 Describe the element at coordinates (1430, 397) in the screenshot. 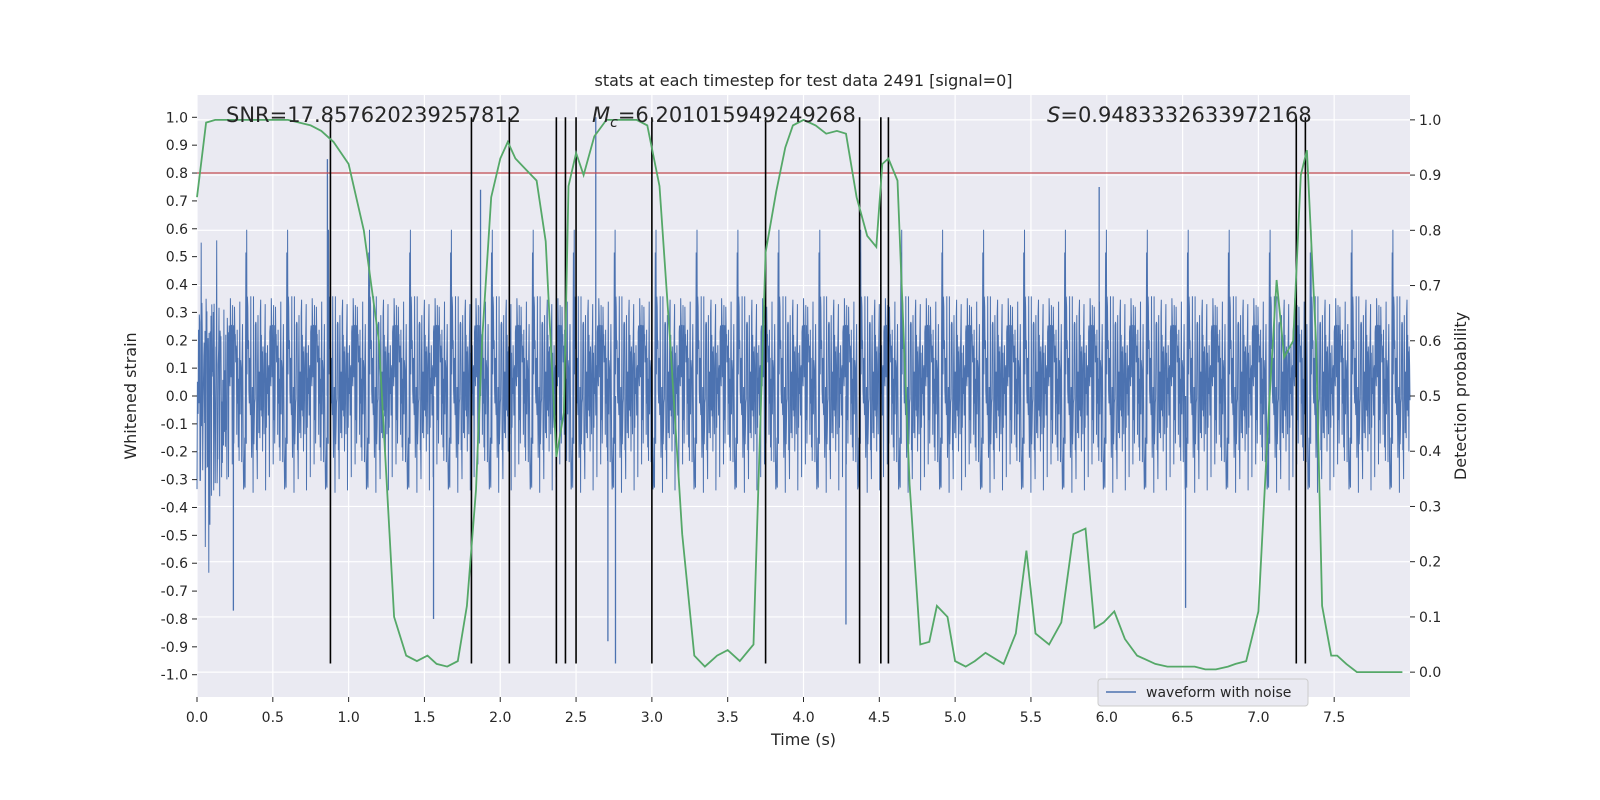

I see `y-right-tick-label: 0.5` at that location.